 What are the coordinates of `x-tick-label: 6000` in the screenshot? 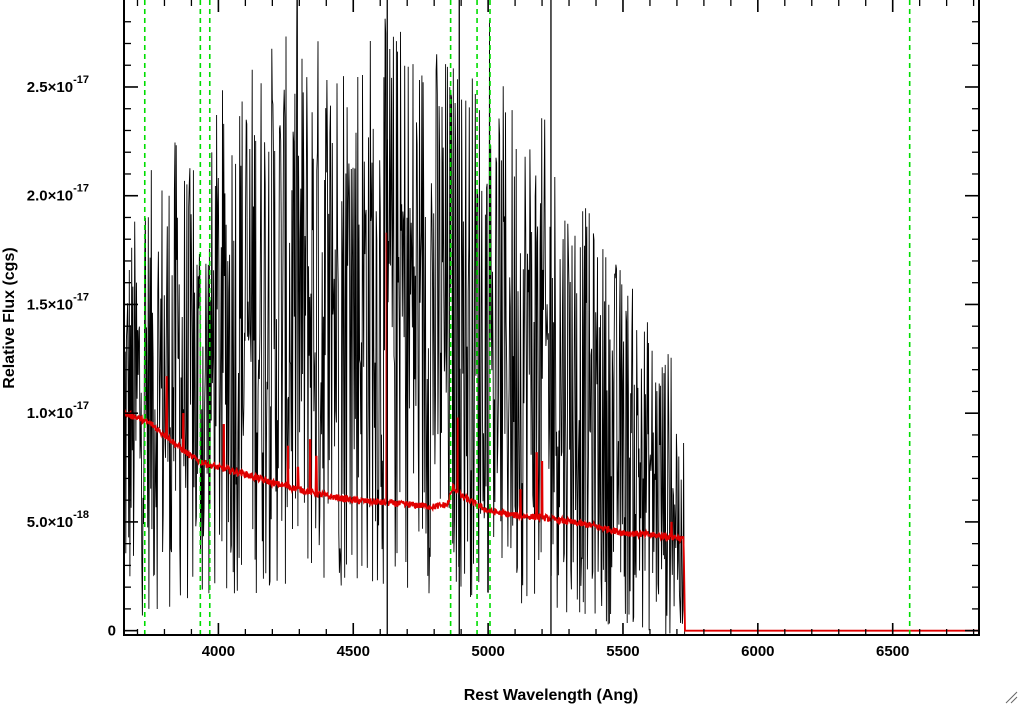 It's located at (757, 651).